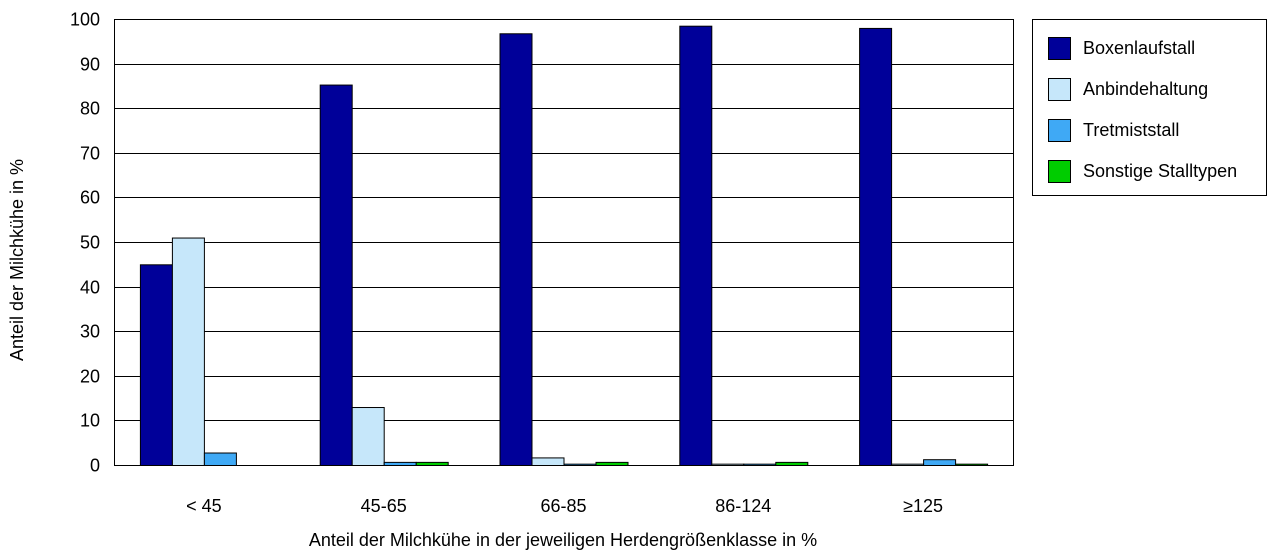 Image resolution: width=1270 pixels, height=551 pixels. Describe the element at coordinates (90, 377) in the screenshot. I see `y-tick-label: 20` at that location.